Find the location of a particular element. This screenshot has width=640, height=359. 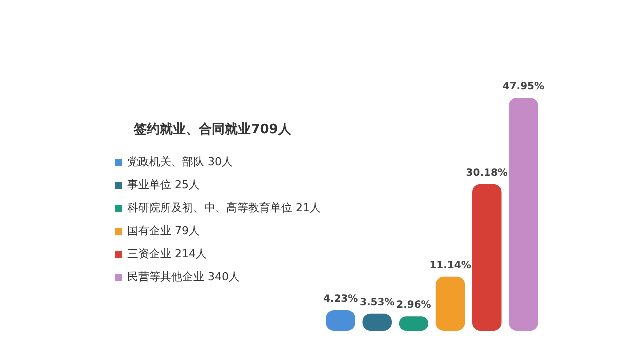

legend-label: 事业单位 25人 is located at coordinates (164, 185).